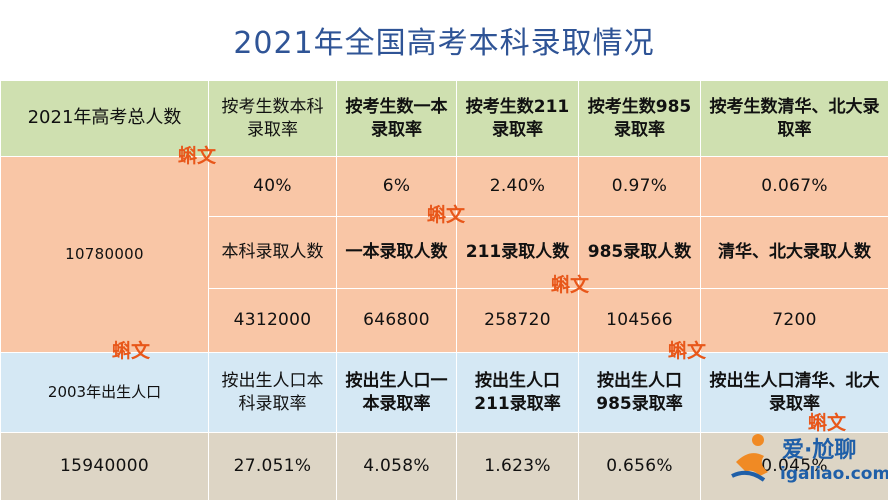 The width and height of the screenshot is (888, 501). Describe the element at coordinates (640, 187) in the screenshot. I see `rate-cell: 0.97%` at that location.